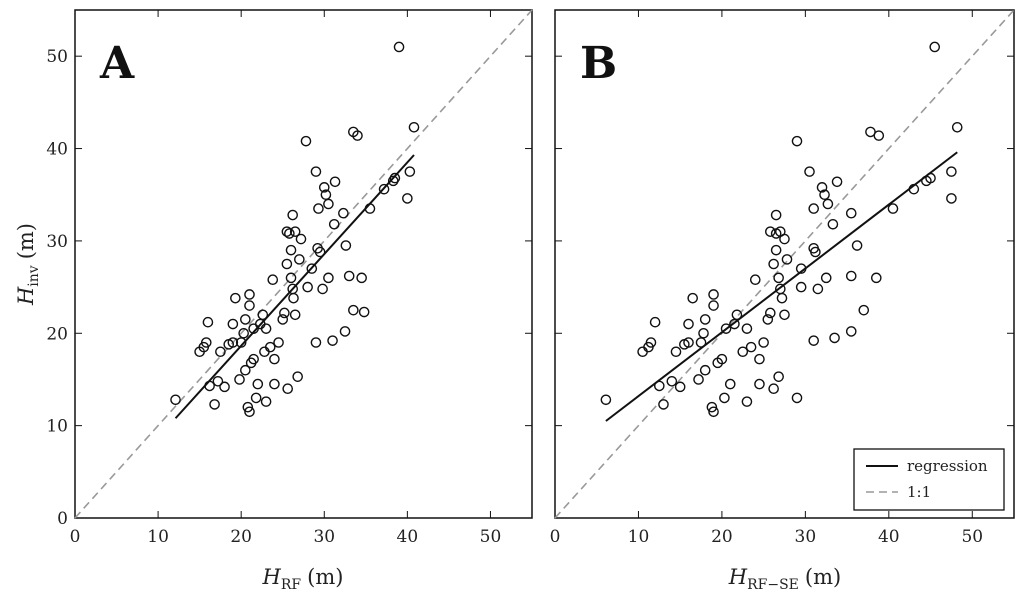  I want to click on panel-letter-a: A, so click(117, 63).